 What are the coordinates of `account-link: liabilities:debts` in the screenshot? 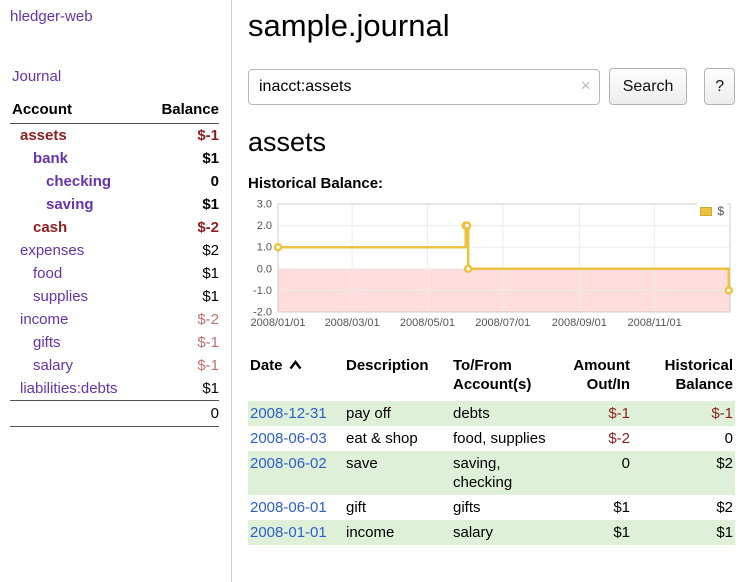 It's located at (69, 388).